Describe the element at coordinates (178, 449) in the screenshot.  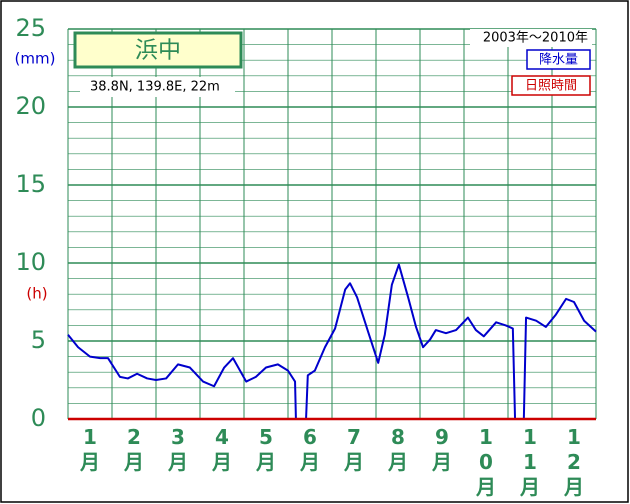
I see `x-tick-label: 3月` at that location.